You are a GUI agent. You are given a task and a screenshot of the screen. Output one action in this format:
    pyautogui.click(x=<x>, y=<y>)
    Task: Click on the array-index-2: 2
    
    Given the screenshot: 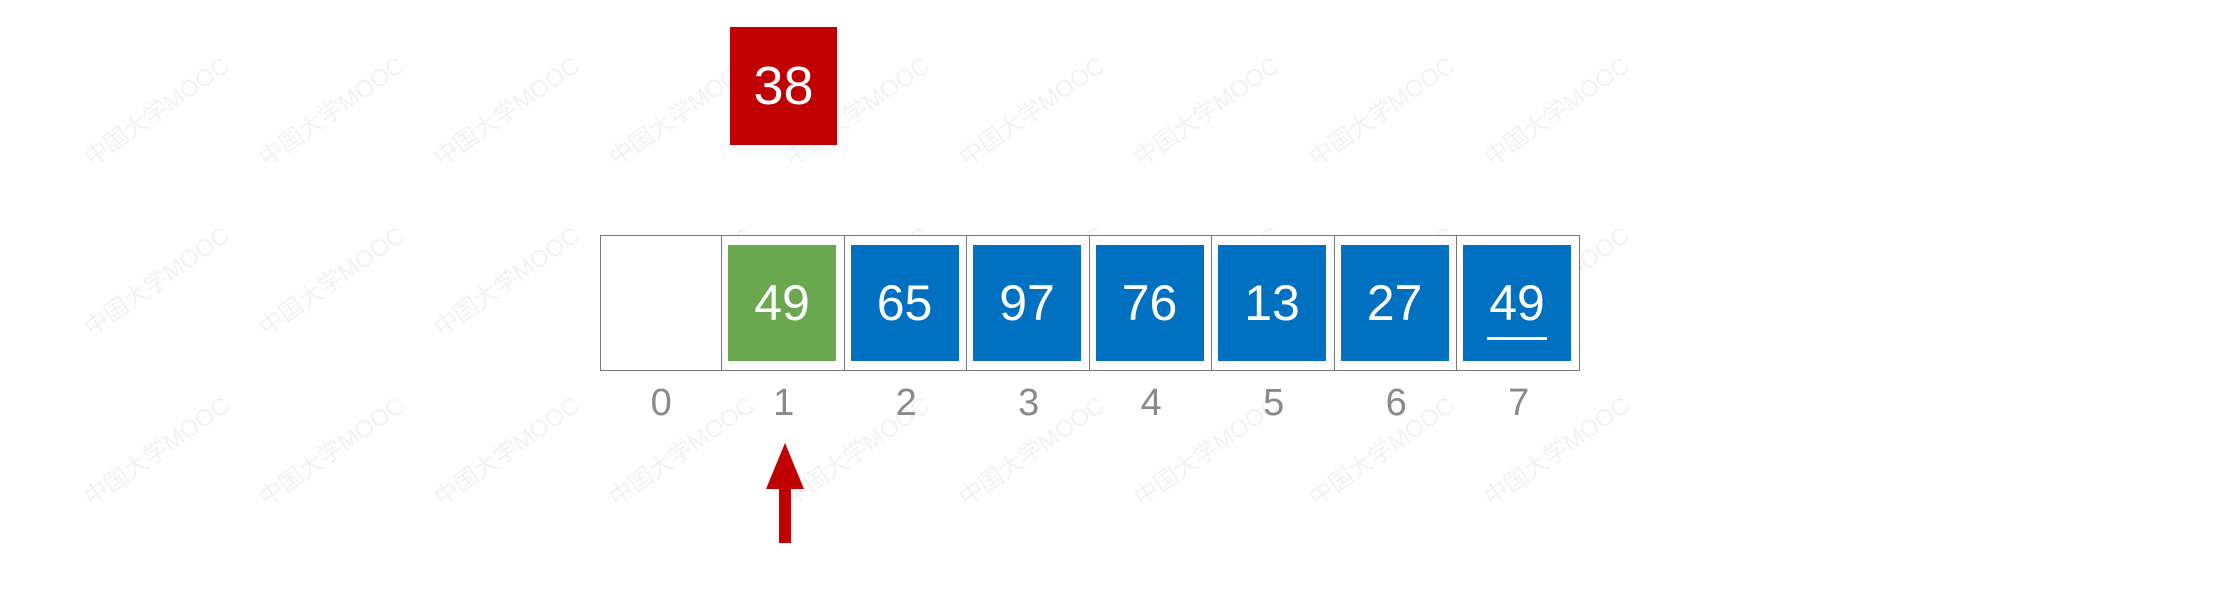 What is the action you would take?
    pyautogui.click(x=906, y=403)
    